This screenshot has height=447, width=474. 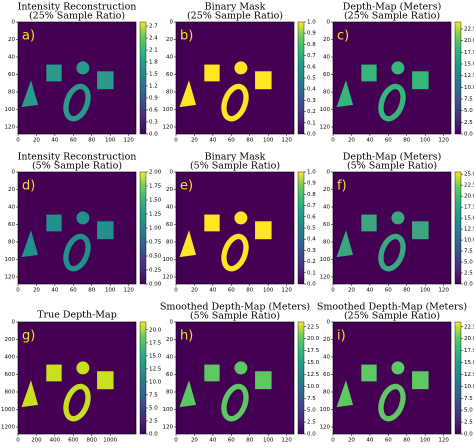 What do you see at coordinates (77, 157) in the screenshot?
I see `panel-title: Intensity Reconstruction` at bounding box center [77, 157].